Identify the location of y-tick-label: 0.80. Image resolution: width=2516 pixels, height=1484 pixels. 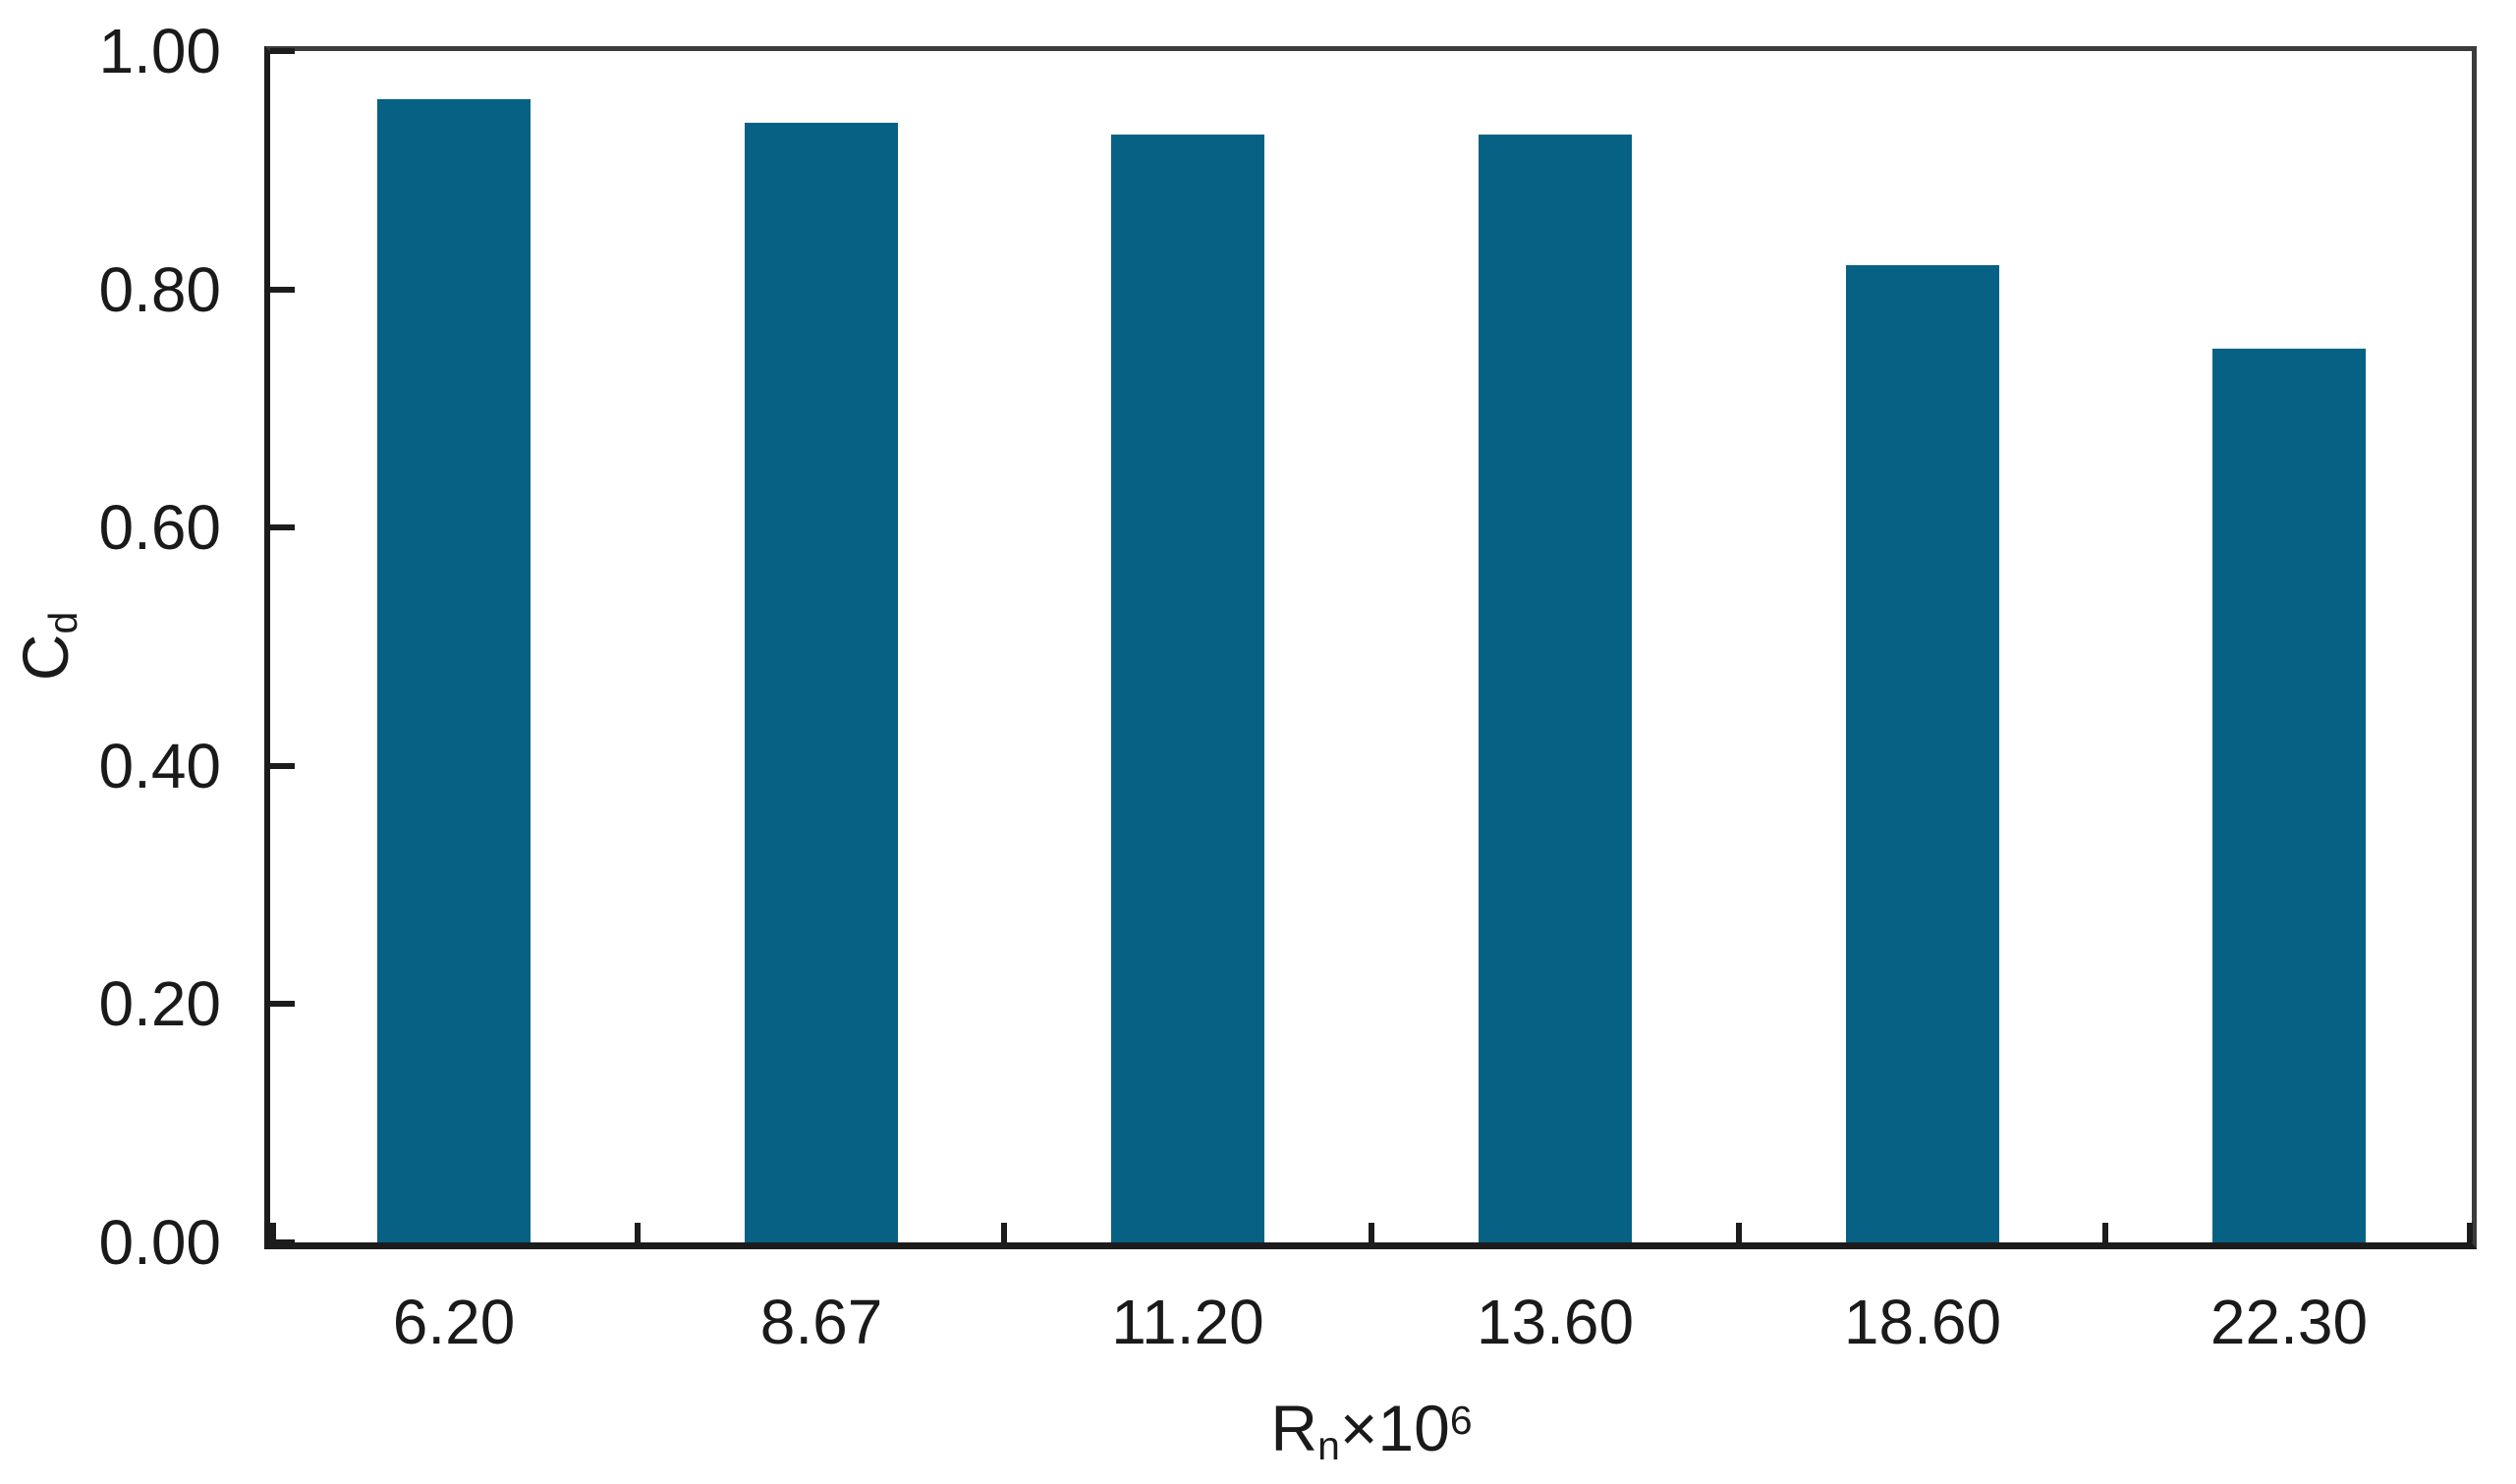
(159, 289).